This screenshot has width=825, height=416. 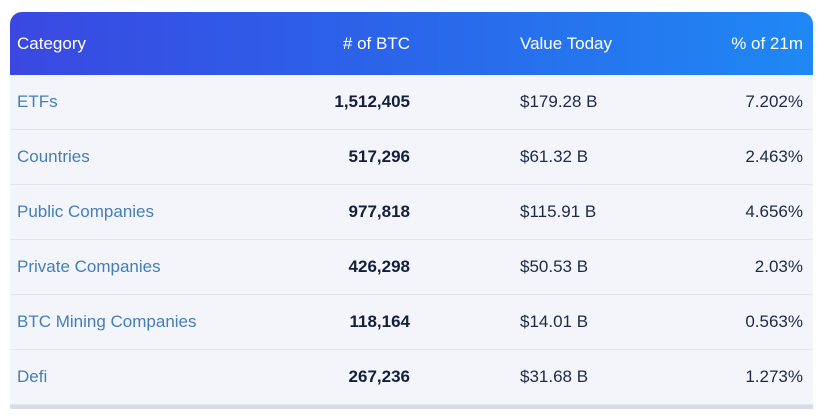 I want to click on value-cell: $61.32 B, so click(x=554, y=156).